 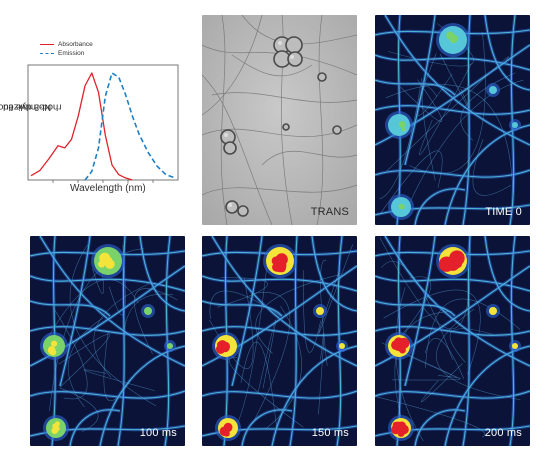 I want to click on legend-swatch-absorbance, so click(x=47, y=44).